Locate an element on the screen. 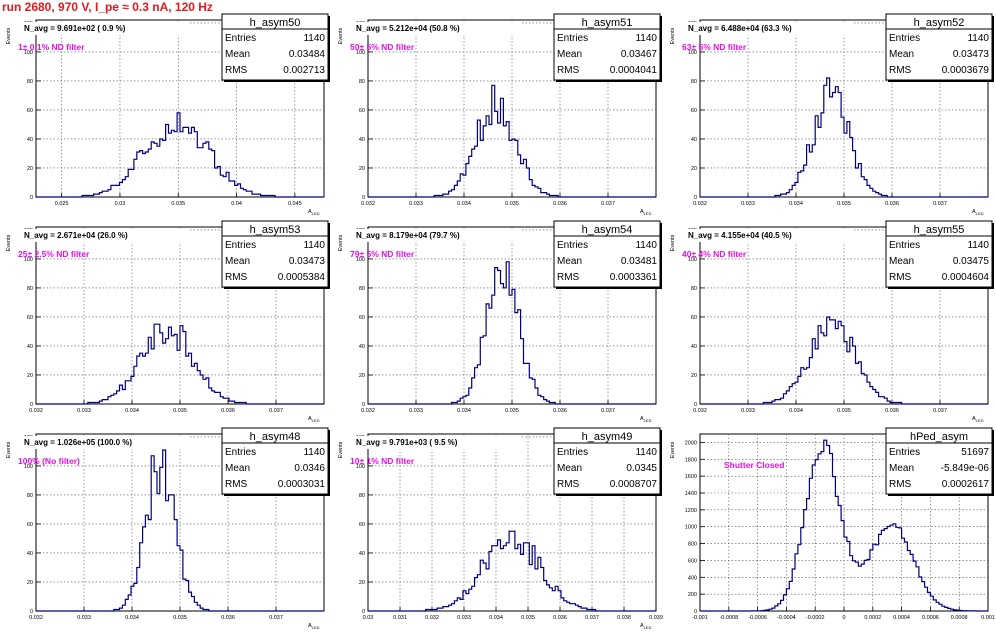 The height and width of the screenshot is (633, 996). histogram-name: h_asym49 is located at coordinates (607, 437).